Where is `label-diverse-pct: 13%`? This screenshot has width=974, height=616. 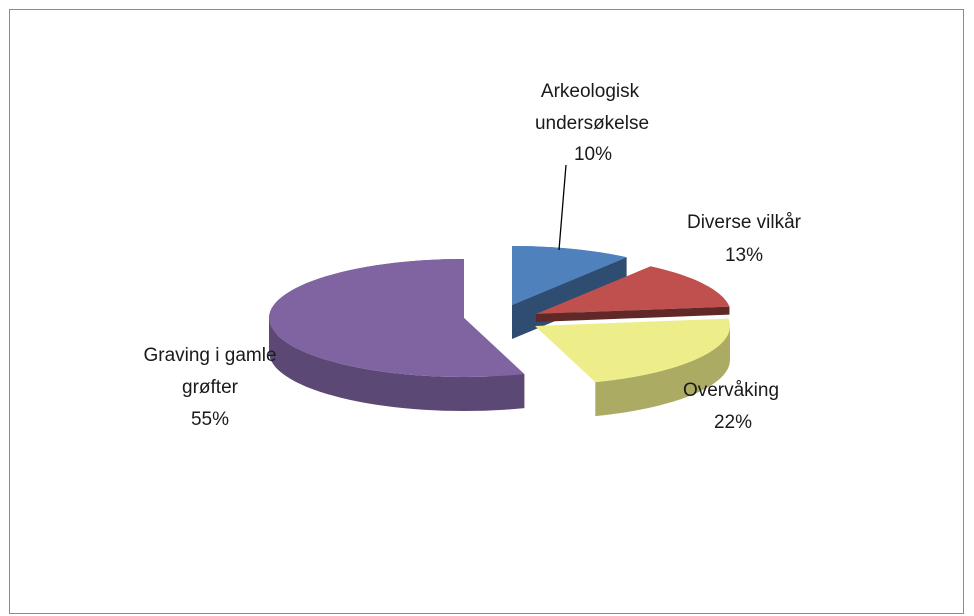 label-diverse-pct: 13% is located at coordinates (744, 255).